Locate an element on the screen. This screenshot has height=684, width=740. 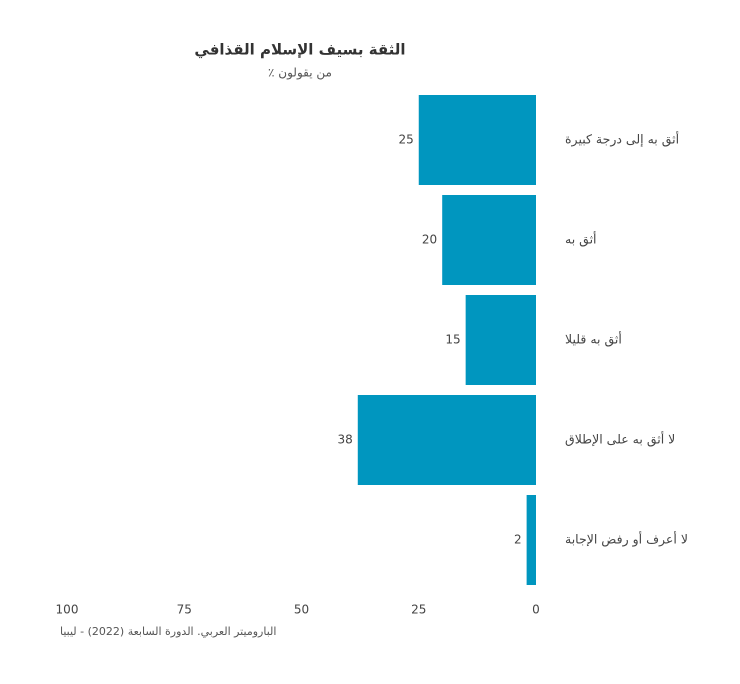
value-label: 2 is located at coordinates (518, 540).